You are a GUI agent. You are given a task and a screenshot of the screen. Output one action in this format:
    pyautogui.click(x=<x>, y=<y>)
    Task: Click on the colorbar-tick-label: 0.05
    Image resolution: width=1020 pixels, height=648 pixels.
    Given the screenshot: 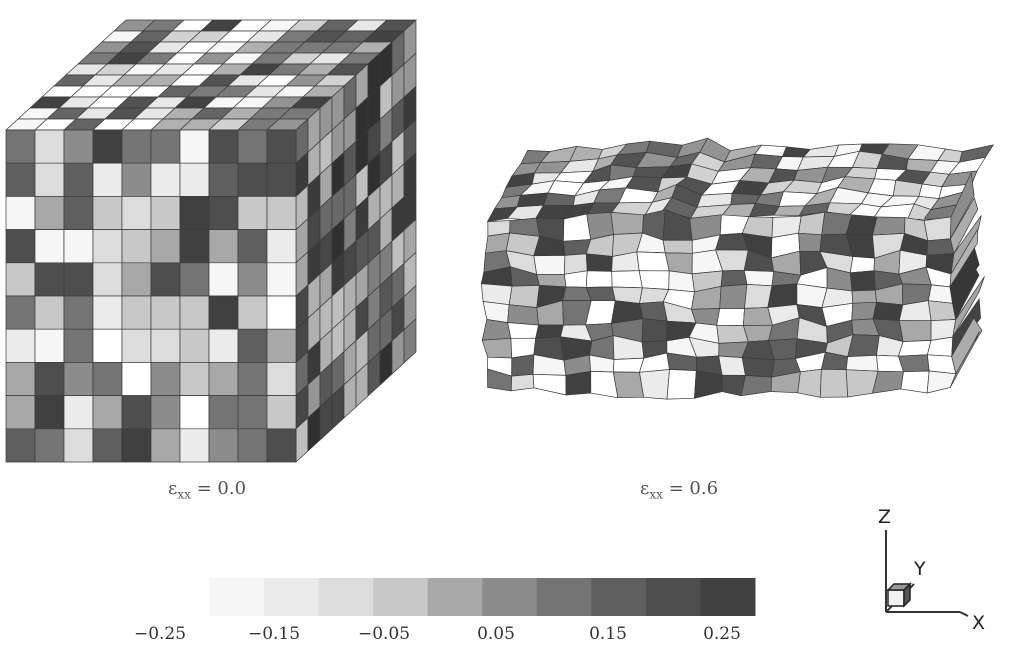 What is the action you would take?
    pyautogui.click(x=496, y=634)
    